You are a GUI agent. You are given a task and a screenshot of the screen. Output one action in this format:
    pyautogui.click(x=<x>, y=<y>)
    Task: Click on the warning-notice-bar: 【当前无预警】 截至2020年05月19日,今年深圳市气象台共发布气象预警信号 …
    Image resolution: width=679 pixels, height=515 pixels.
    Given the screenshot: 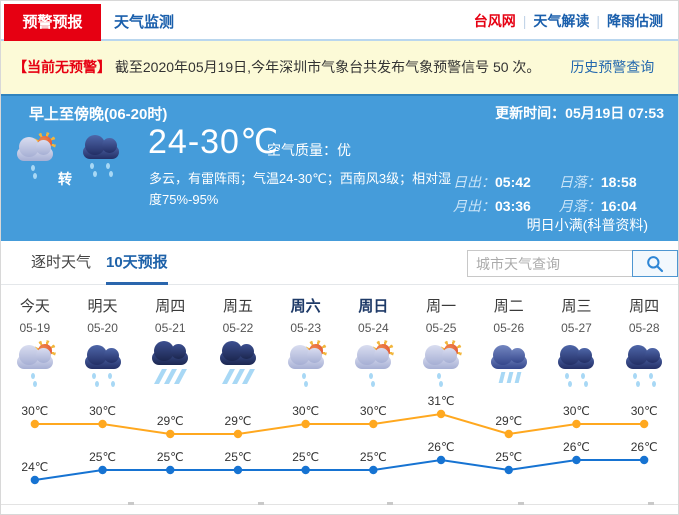 What is the action you would take?
    pyautogui.click(x=339, y=67)
    